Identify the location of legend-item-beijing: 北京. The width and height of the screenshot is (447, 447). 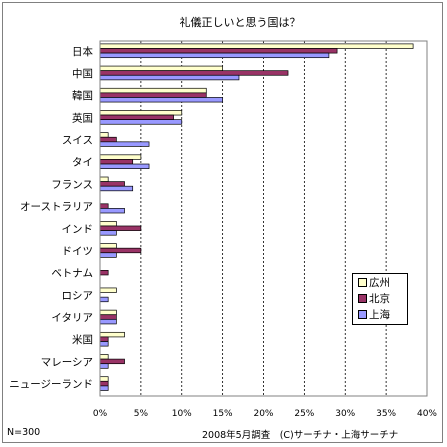
(374, 298).